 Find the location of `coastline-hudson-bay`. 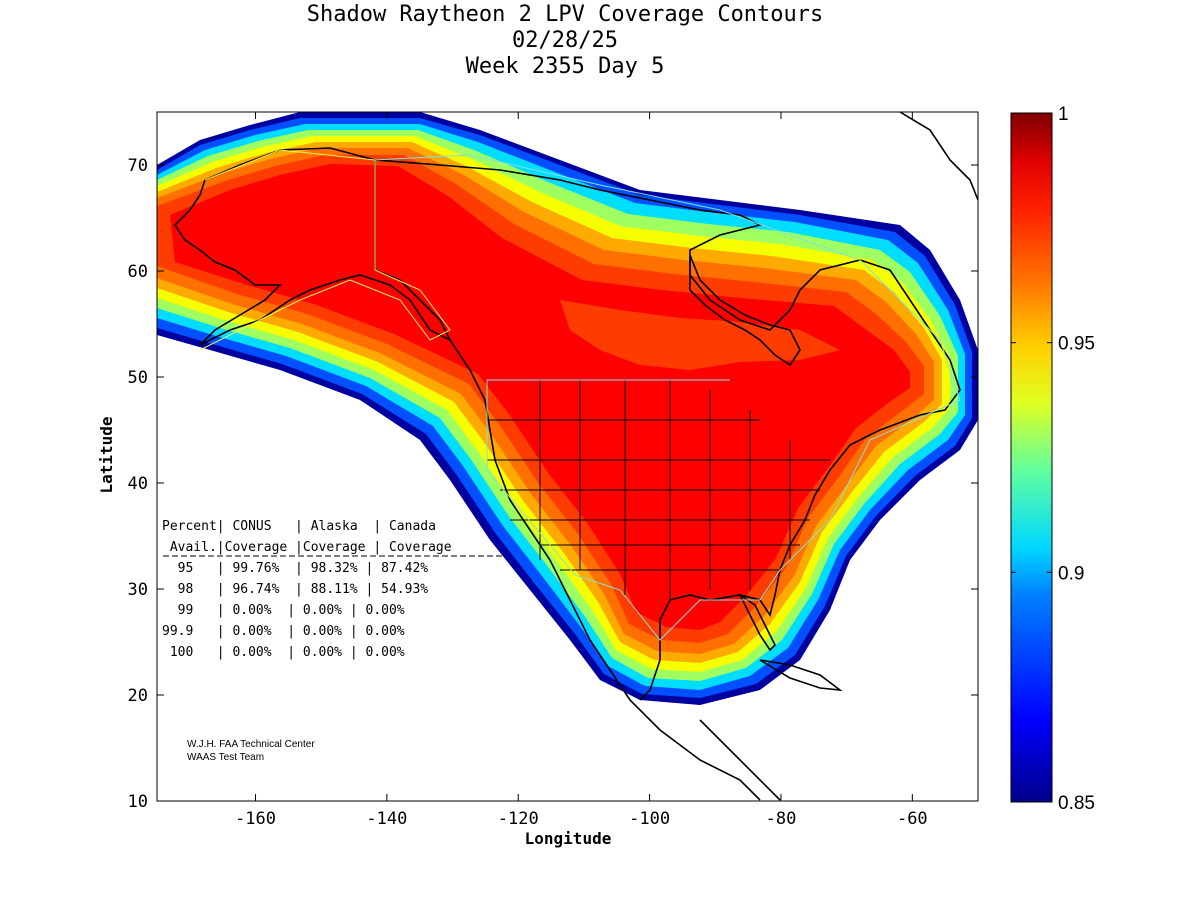

coastline-hudson-bay is located at coordinates (745, 310).